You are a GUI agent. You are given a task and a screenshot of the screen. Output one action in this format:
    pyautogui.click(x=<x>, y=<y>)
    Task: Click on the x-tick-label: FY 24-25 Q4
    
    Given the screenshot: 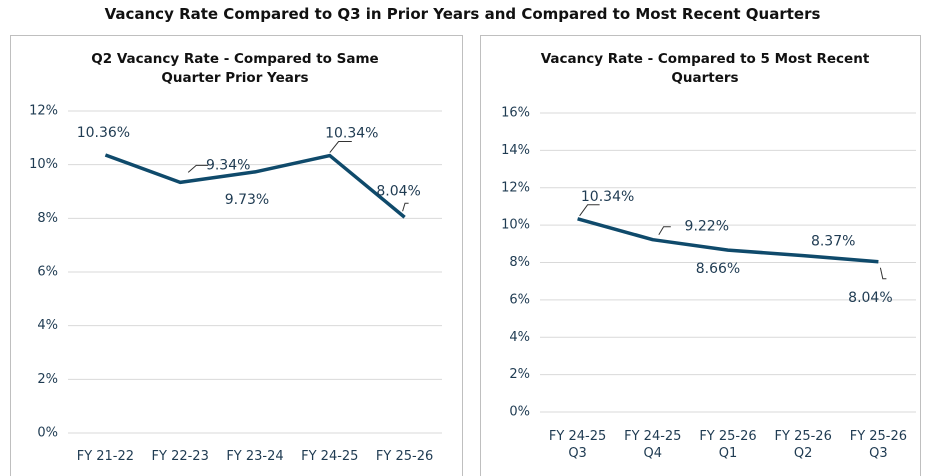 What is the action you would take?
    pyautogui.click(x=653, y=445)
    